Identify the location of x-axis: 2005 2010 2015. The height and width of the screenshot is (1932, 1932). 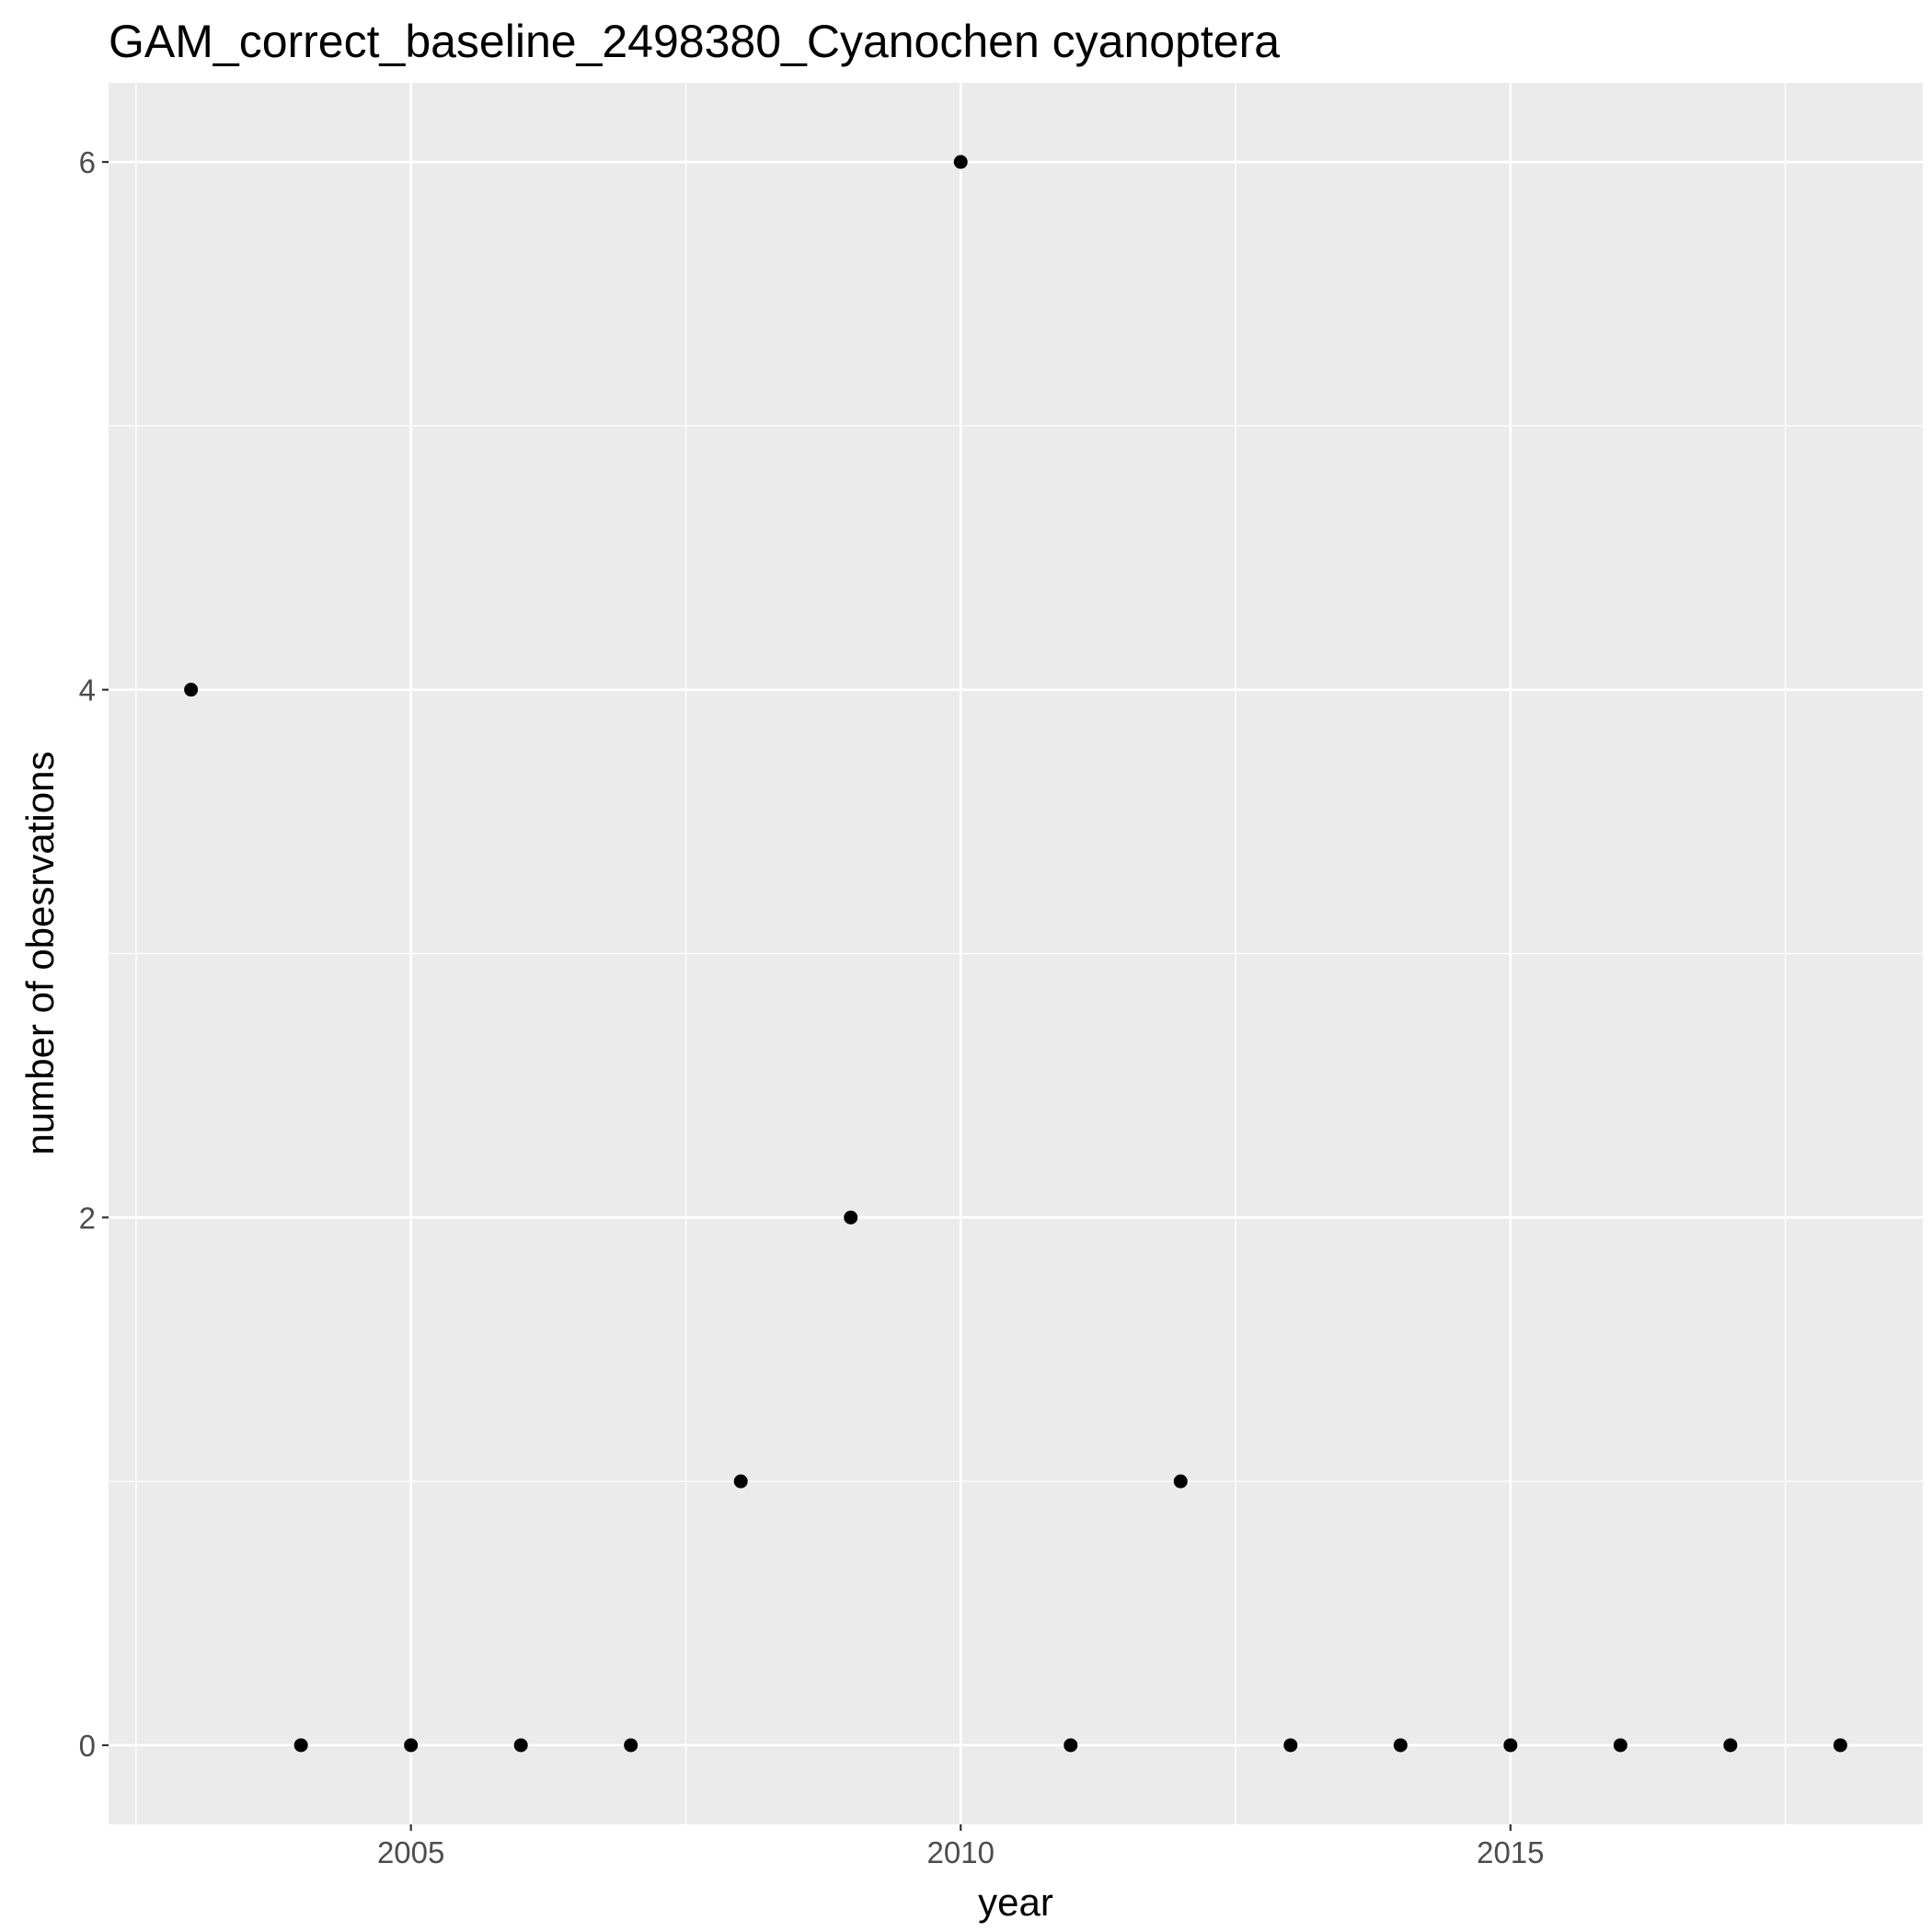
(961, 1846).